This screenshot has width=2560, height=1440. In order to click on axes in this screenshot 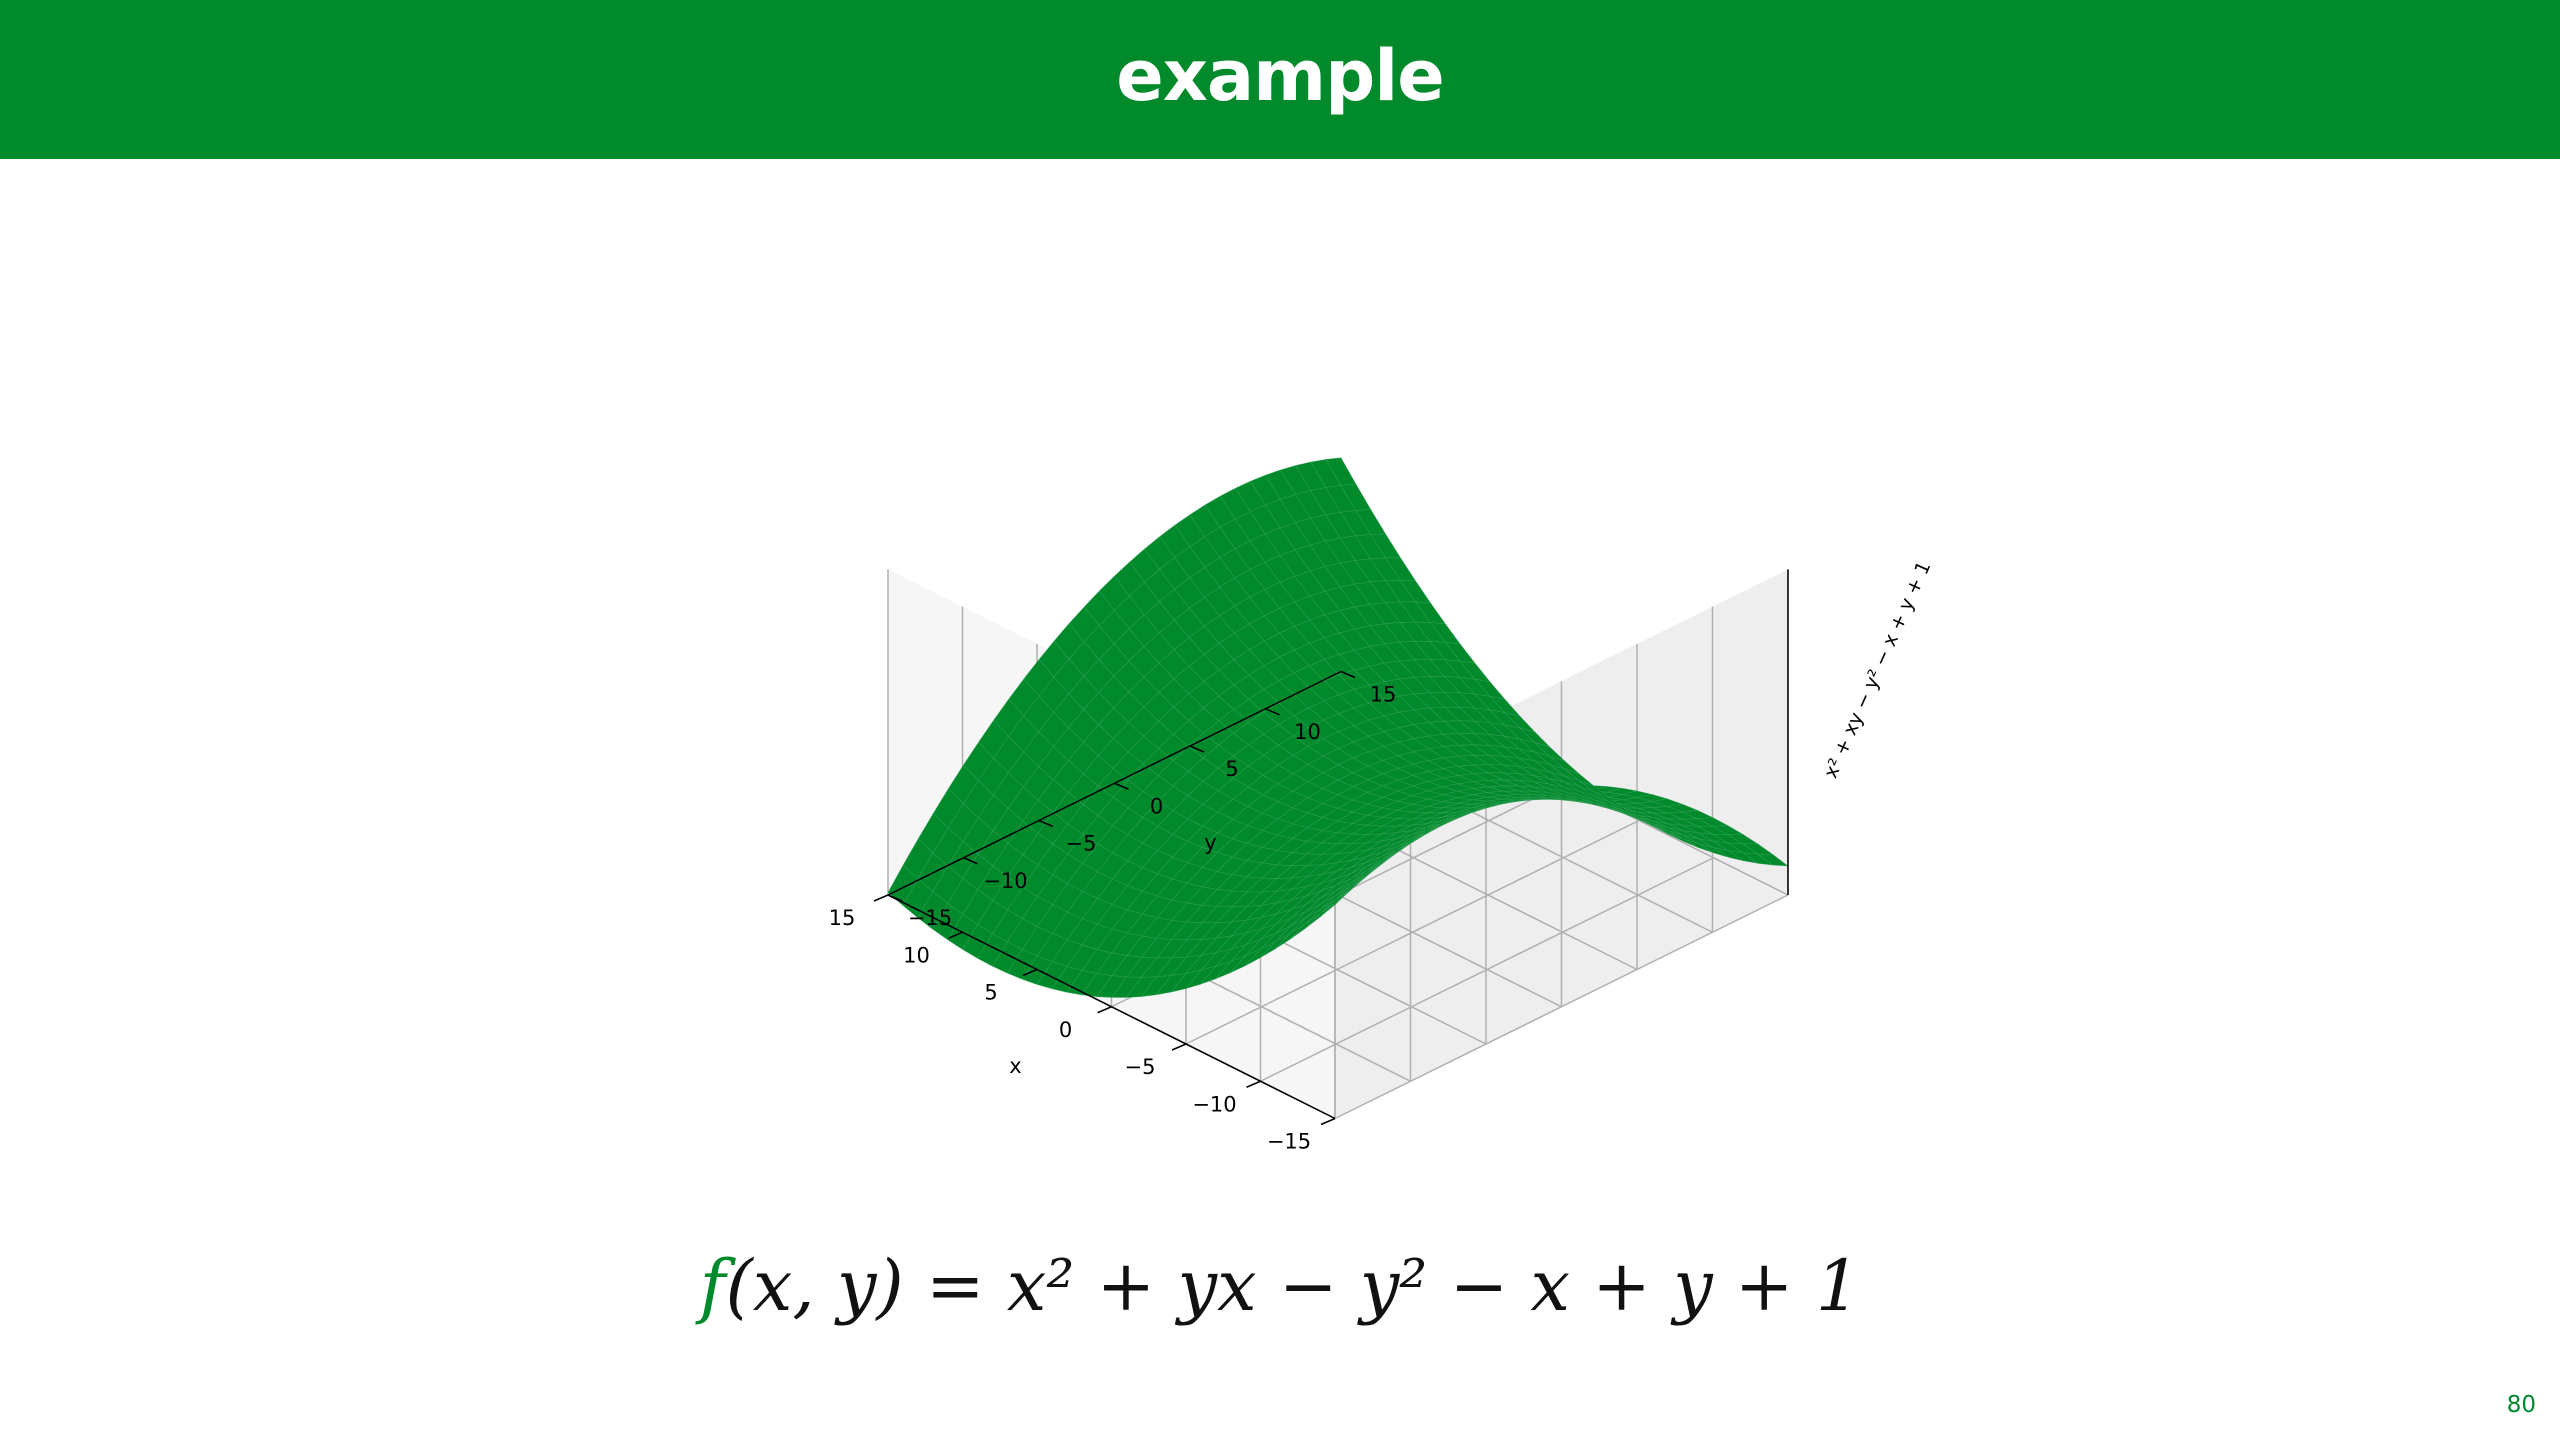, I will do `click(1331, 847)`.